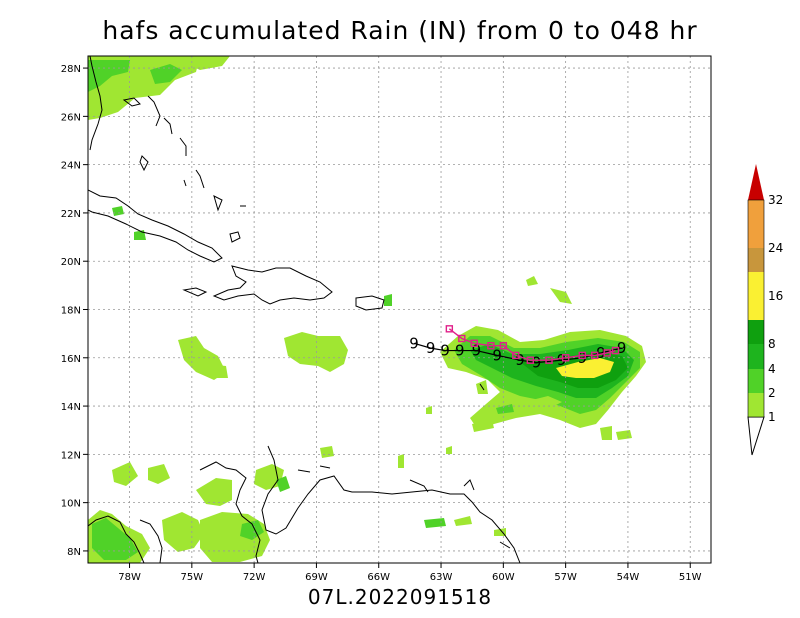  I want to click on legend-outline, so click(756, 308).